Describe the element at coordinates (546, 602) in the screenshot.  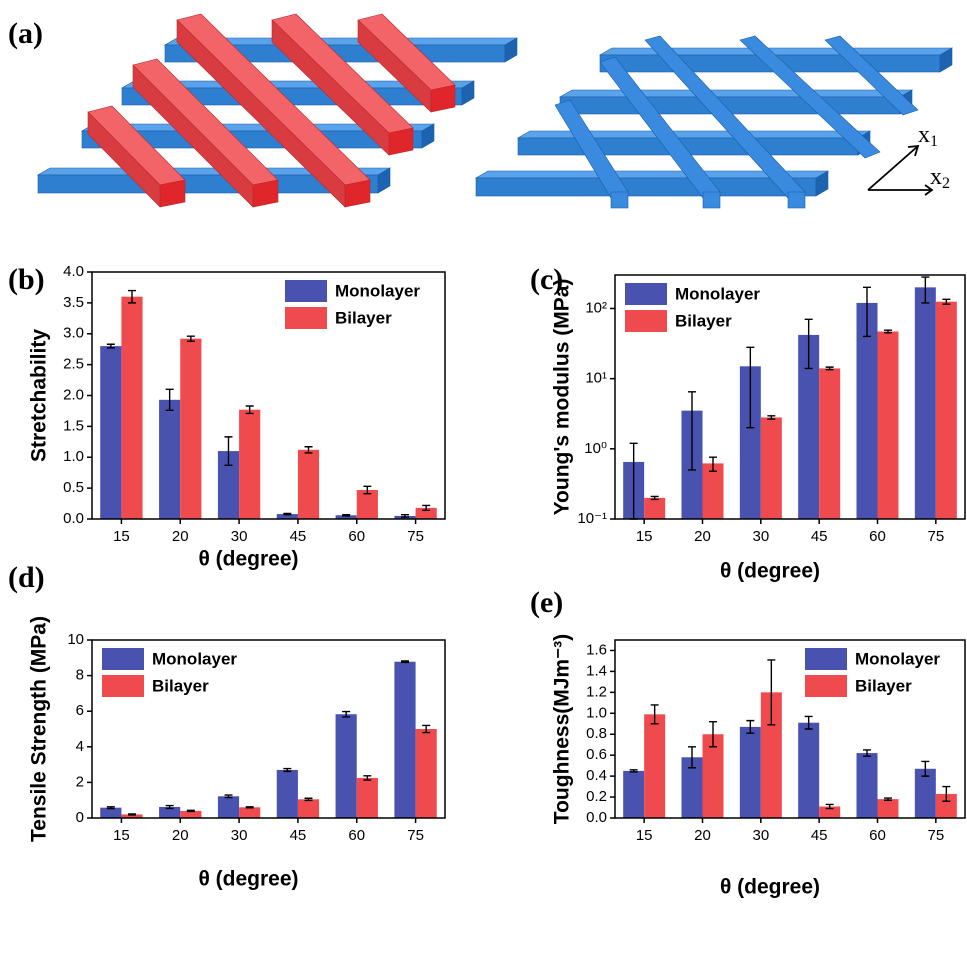
I see `panel-label: (e)` at that location.